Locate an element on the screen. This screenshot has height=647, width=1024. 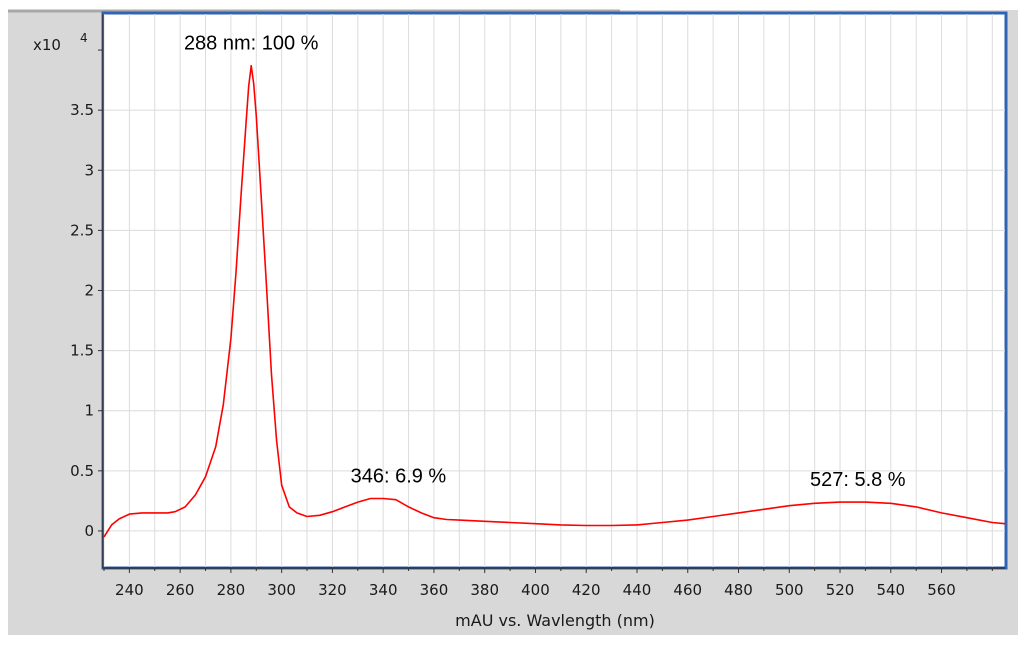
peak-label: 527: 5.8 % is located at coordinates (858, 480).